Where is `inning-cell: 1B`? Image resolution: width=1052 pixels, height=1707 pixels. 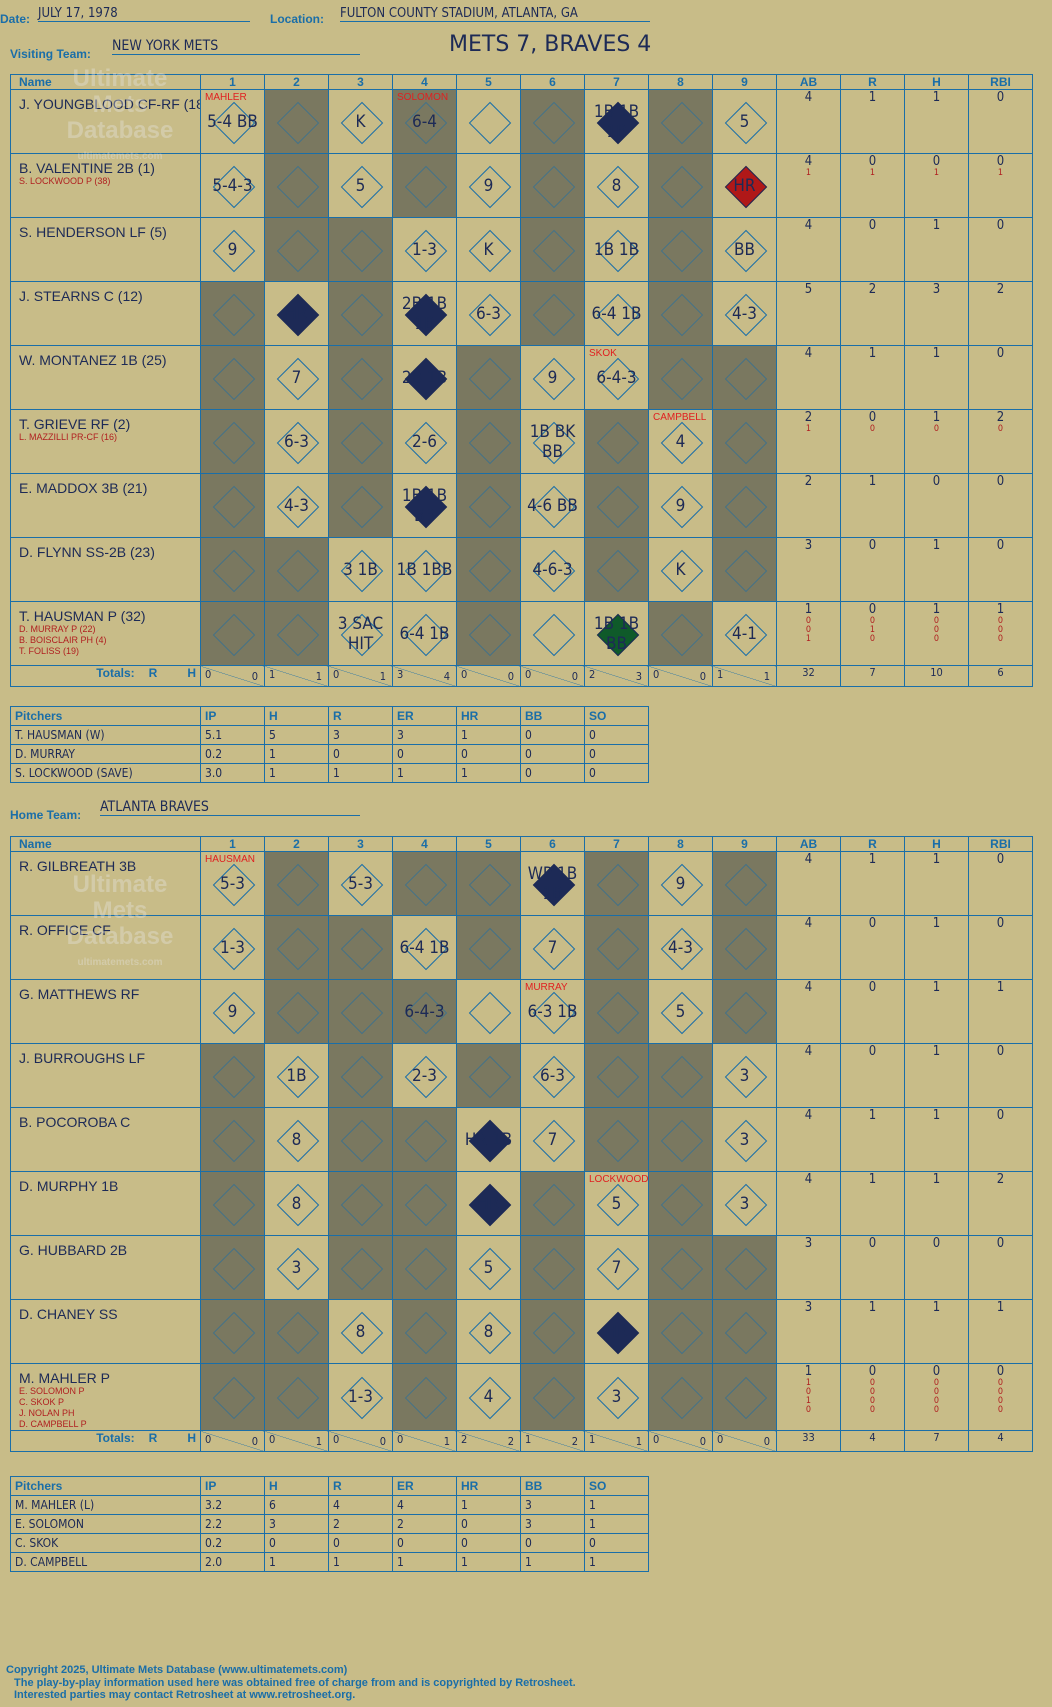
inning-cell: 1B is located at coordinates (296, 1075).